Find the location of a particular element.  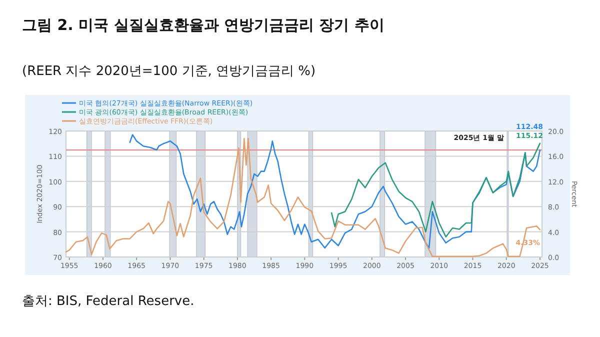

chart-title: 그림 2. 미국 실질실효환율과 연방기금금리 장기 추이 is located at coordinates (203, 25).